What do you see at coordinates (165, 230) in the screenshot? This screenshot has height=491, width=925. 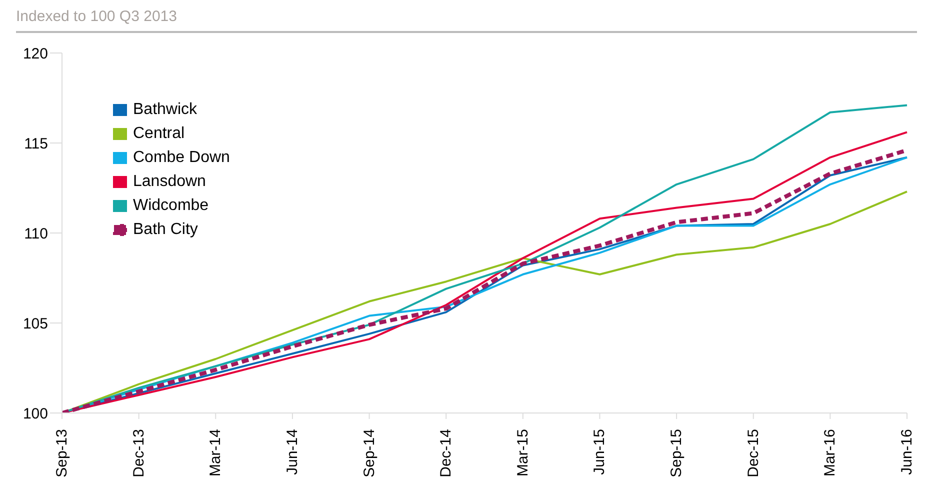 I see `legend-label: Bath City` at bounding box center [165, 230].